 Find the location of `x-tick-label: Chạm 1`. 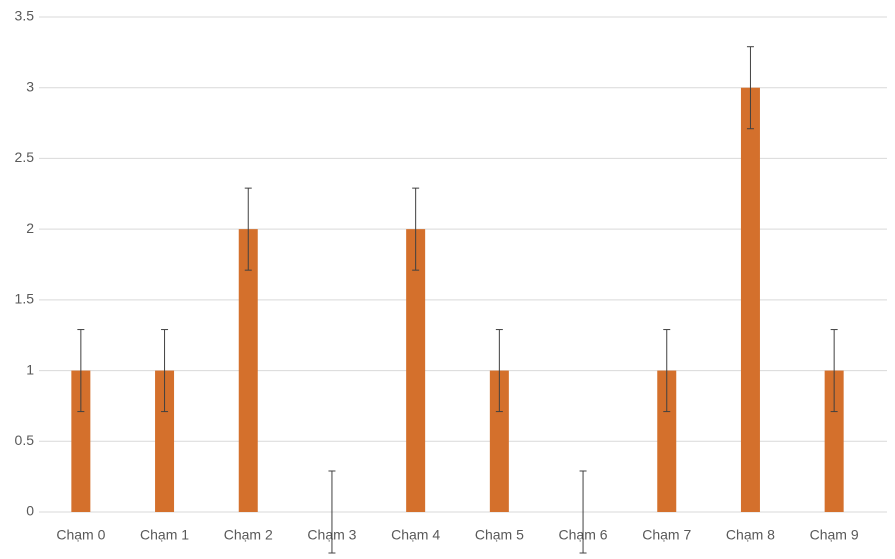

x-tick-label: Chạm 1 is located at coordinates (164, 535).